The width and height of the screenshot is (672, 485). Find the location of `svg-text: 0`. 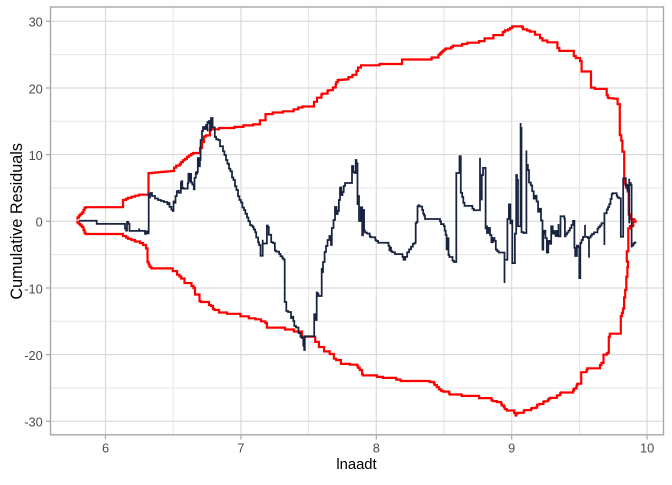

svg-text: 0 is located at coordinates (39, 222).